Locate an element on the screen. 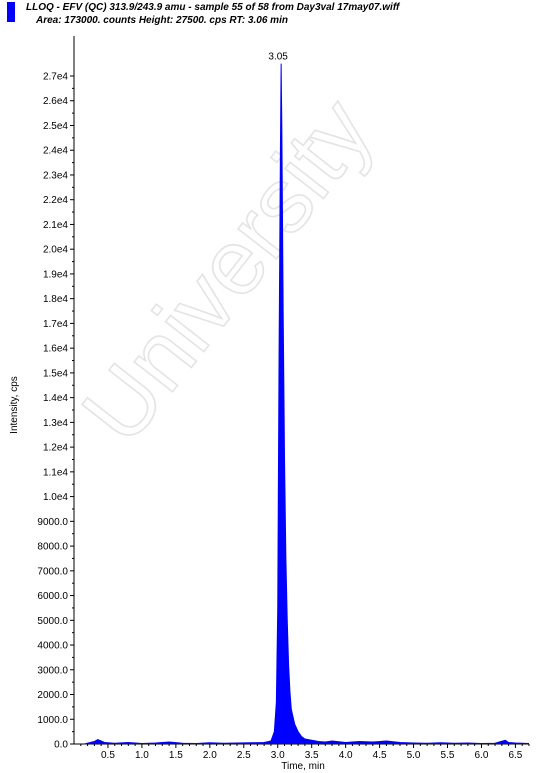 Image resolution: width=536 pixels, height=773 pixels. y-tick-label: 1.2e4 is located at coordinates (55, 448).